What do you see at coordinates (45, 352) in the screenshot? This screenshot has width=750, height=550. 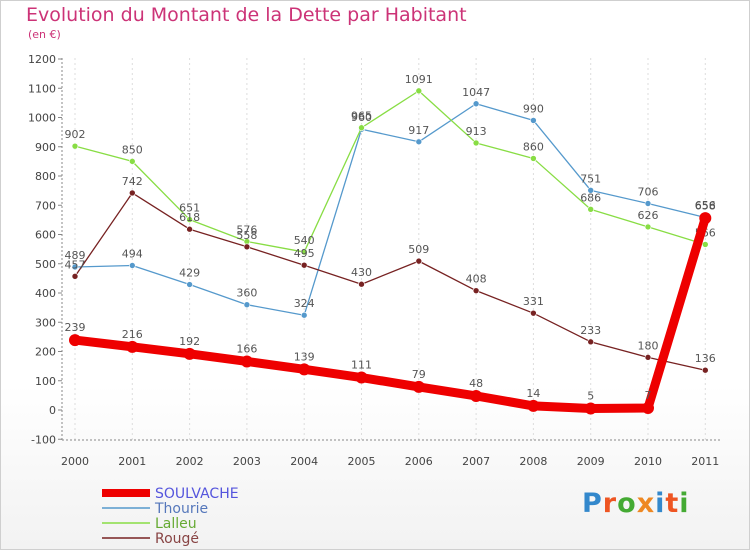 I see `y-tick-label: 200` at bounding box center [45, 352].